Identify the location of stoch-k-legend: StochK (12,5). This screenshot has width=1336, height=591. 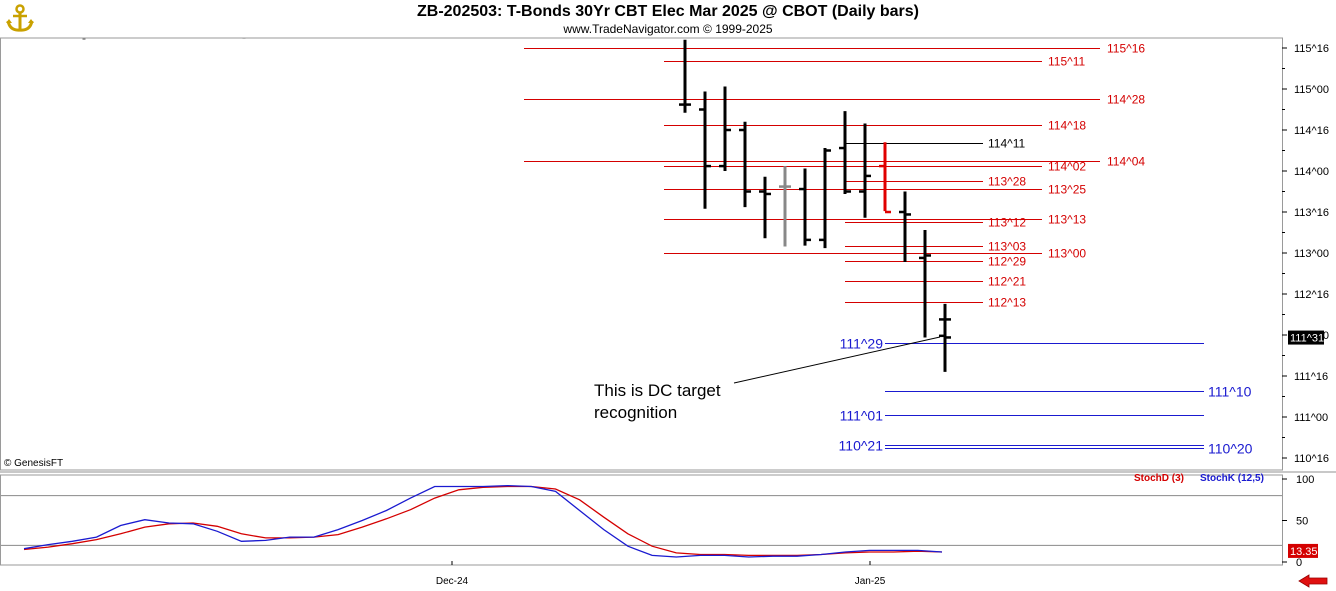
(1232, 478).